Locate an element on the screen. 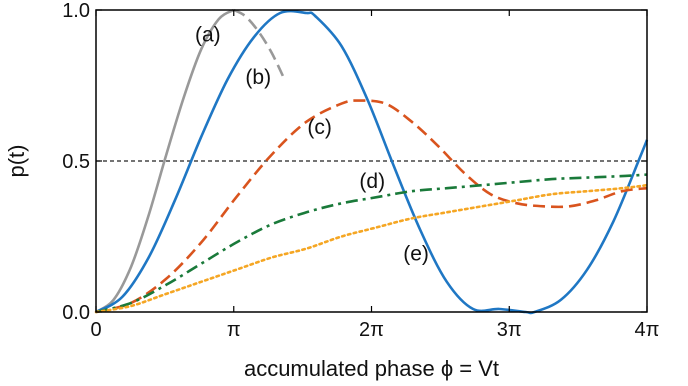  x-tick-label-4: 4π is located at coordinates (647, 330).